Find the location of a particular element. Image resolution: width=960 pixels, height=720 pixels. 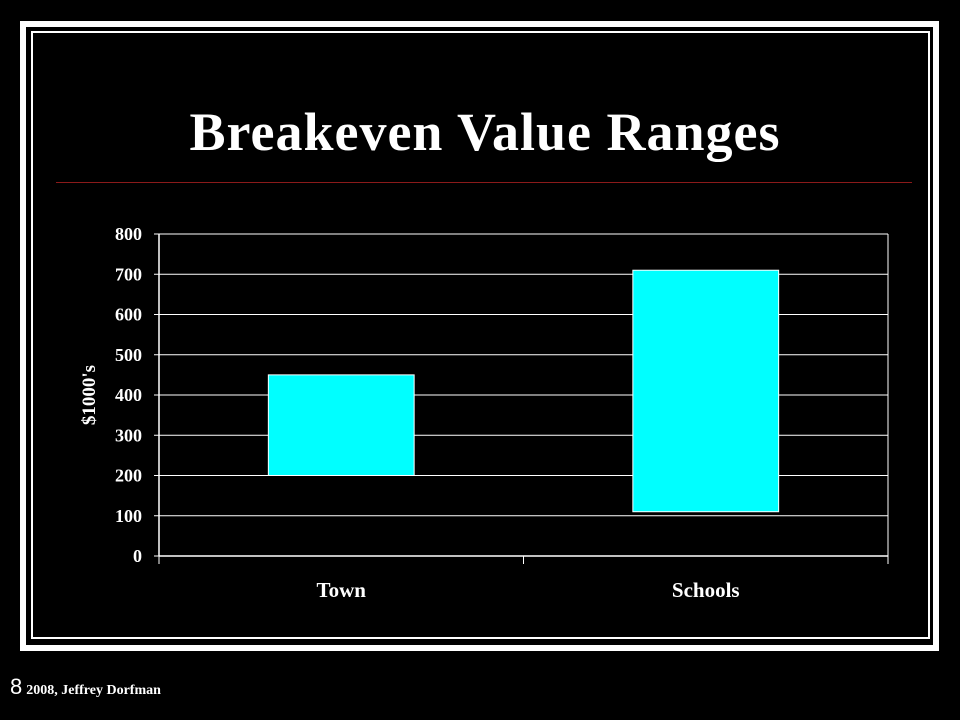

x-tick-labels: Town Schools is located at coordinates (528, 590).